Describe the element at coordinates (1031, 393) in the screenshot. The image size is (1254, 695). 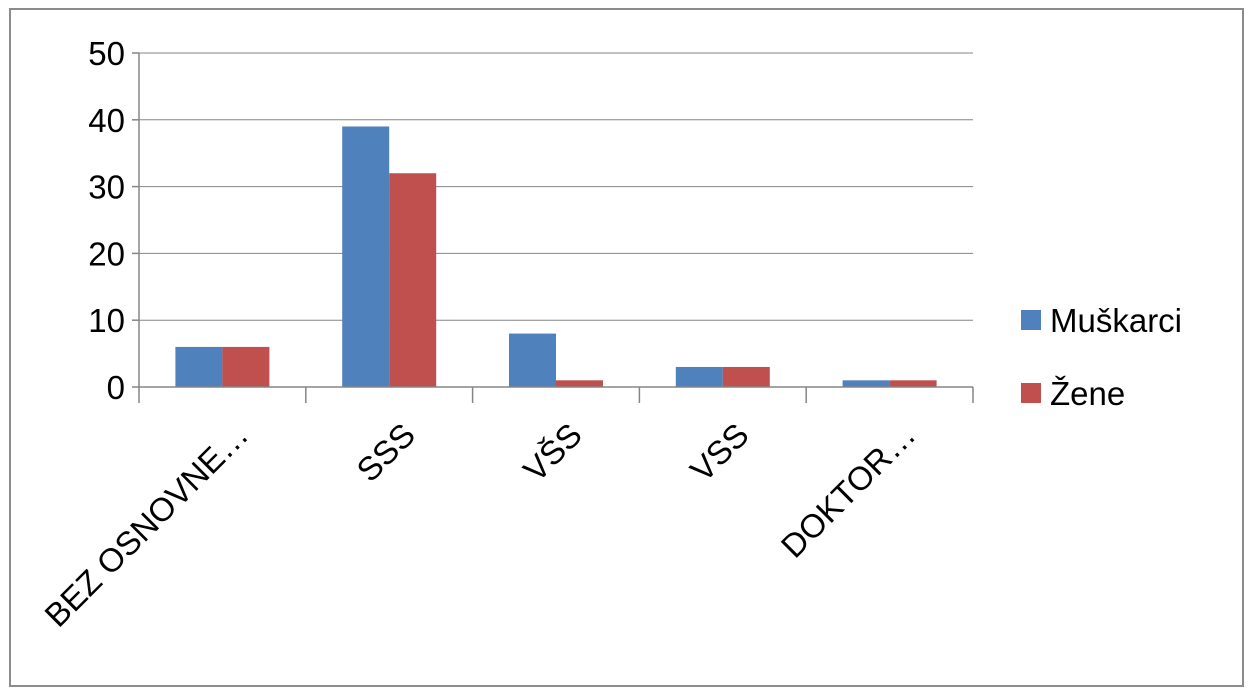
I see `legend-swatch-zene` at that location.